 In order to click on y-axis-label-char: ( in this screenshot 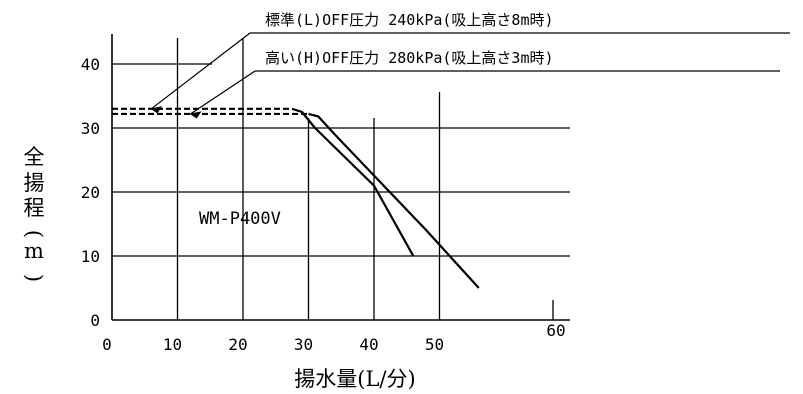, I will do `click(34, 234)`.